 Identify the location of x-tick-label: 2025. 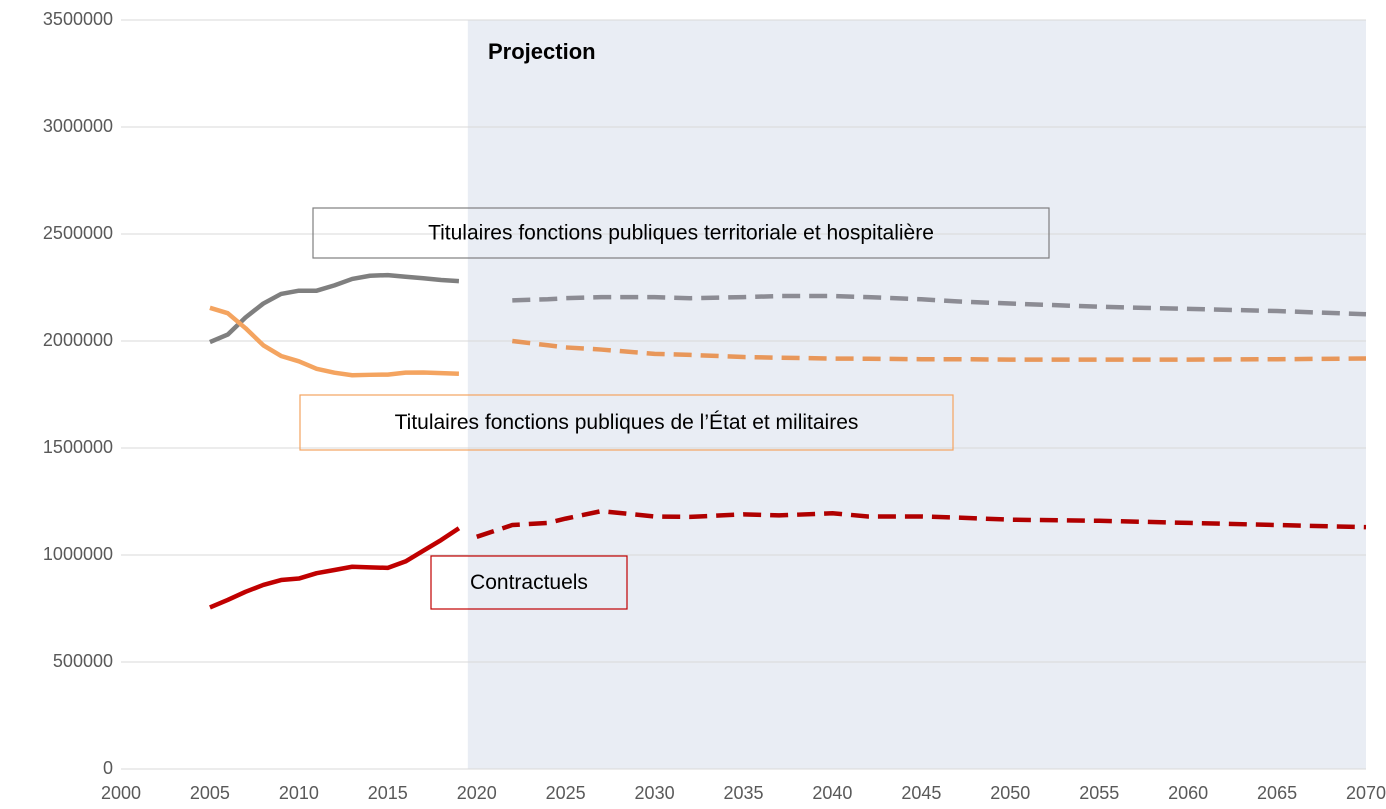
(566, 793).